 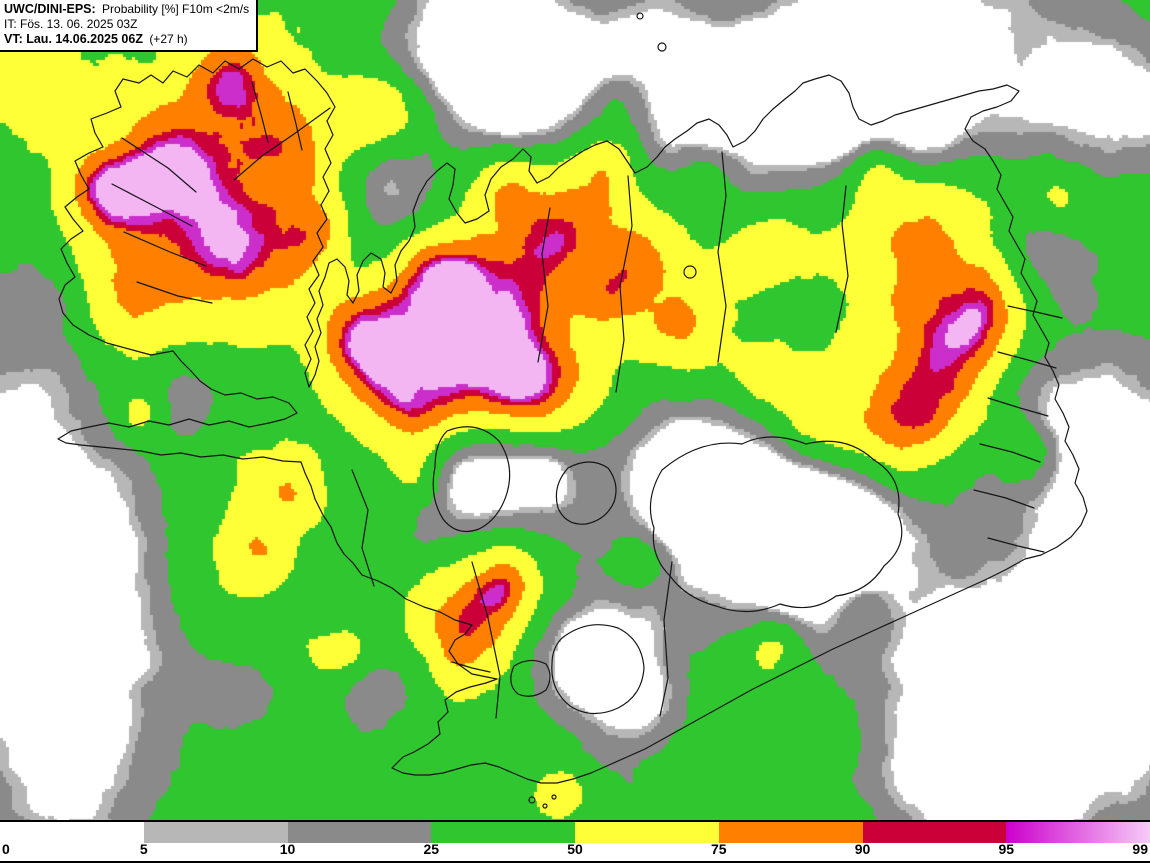 I want to click on valid-time: VT: Lau. 14.06.2025 06Z, so click(x=73, y=39).